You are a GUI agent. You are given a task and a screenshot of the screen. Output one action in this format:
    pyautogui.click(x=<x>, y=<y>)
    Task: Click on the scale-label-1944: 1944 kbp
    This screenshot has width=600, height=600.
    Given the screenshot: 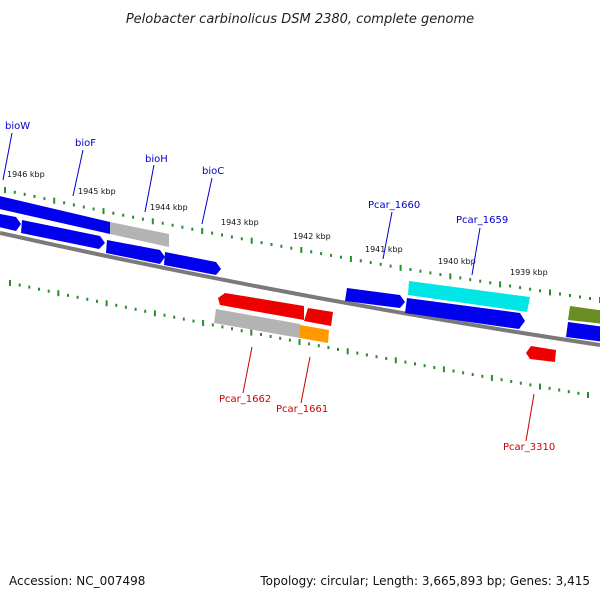 What is the action you would take?
    pyautogui.click(x=169, y=207)
    